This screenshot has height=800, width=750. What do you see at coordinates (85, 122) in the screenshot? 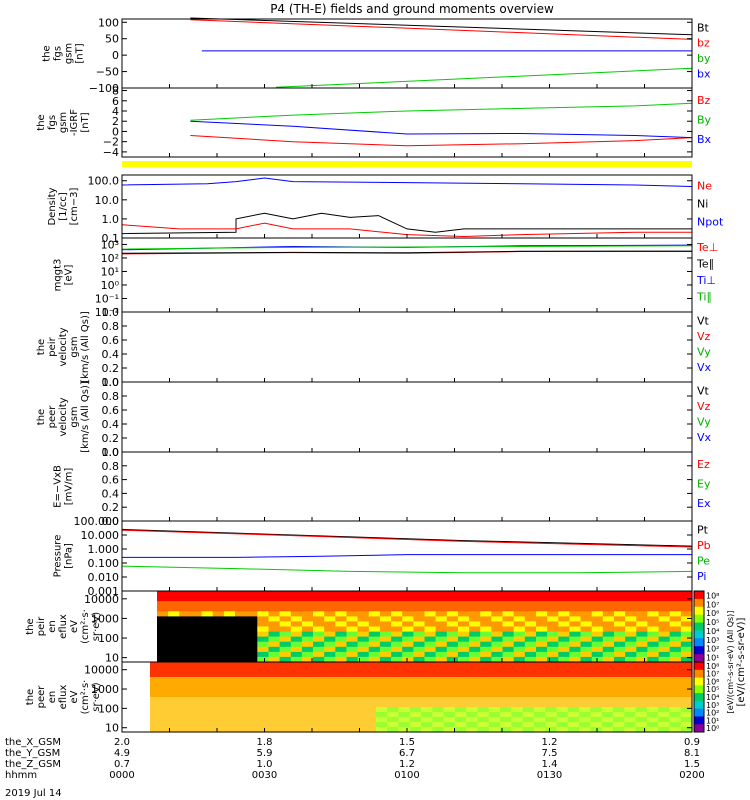
I see `y-axis-label-line: [nT]` at bounding box center [85, 122].